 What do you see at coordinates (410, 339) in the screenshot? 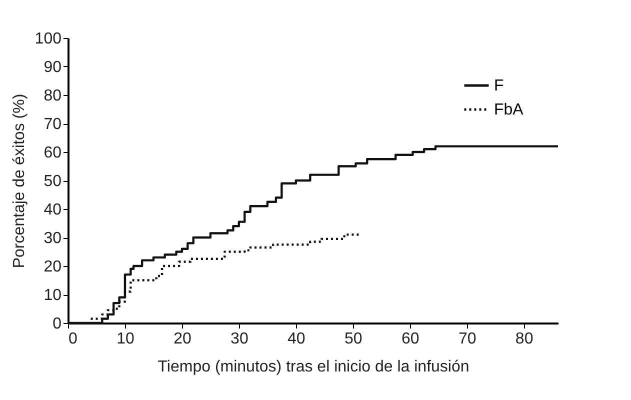
I see `x-tick-label: 60` at bounding box center [410, 339].